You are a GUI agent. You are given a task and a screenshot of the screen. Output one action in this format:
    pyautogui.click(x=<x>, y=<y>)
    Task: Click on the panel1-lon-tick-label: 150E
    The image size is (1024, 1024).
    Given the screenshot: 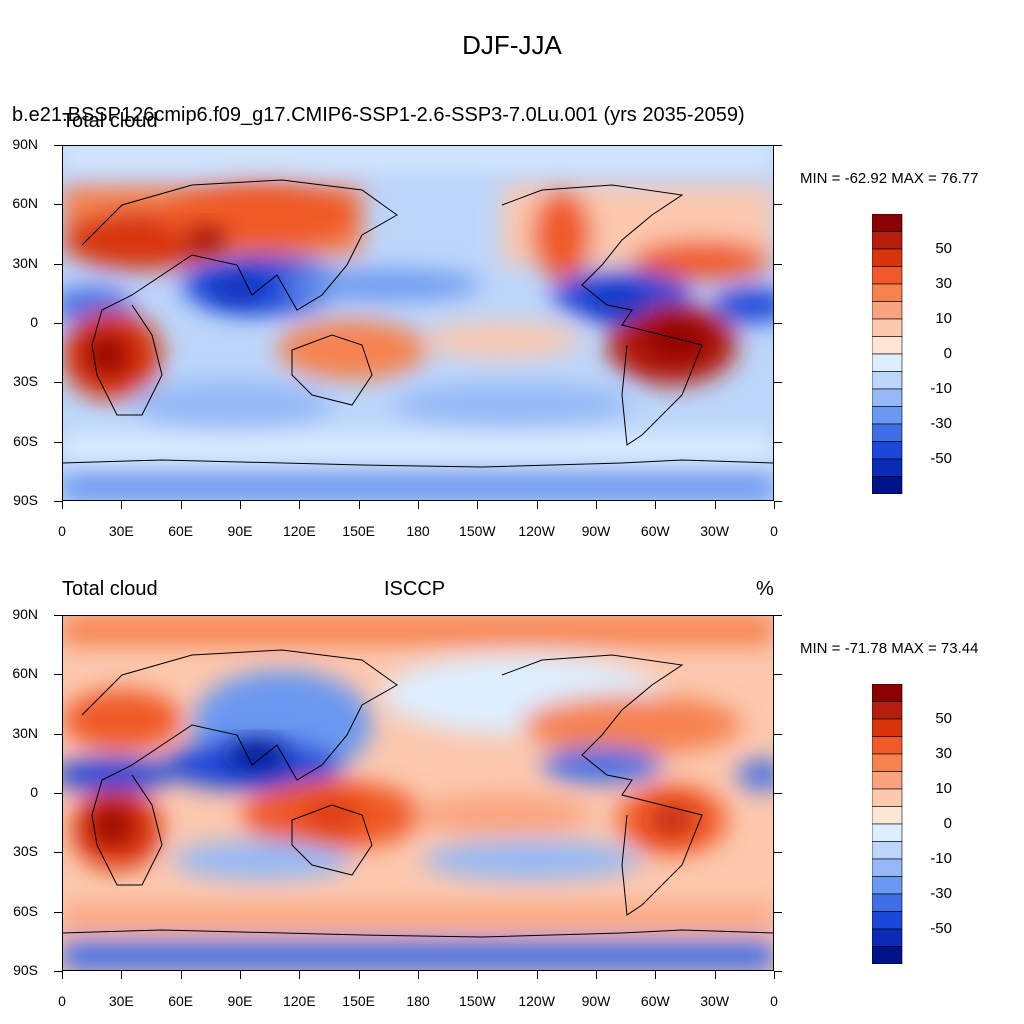 What is the action you would take?
    pyautogui.click(x=358, y=531)
    